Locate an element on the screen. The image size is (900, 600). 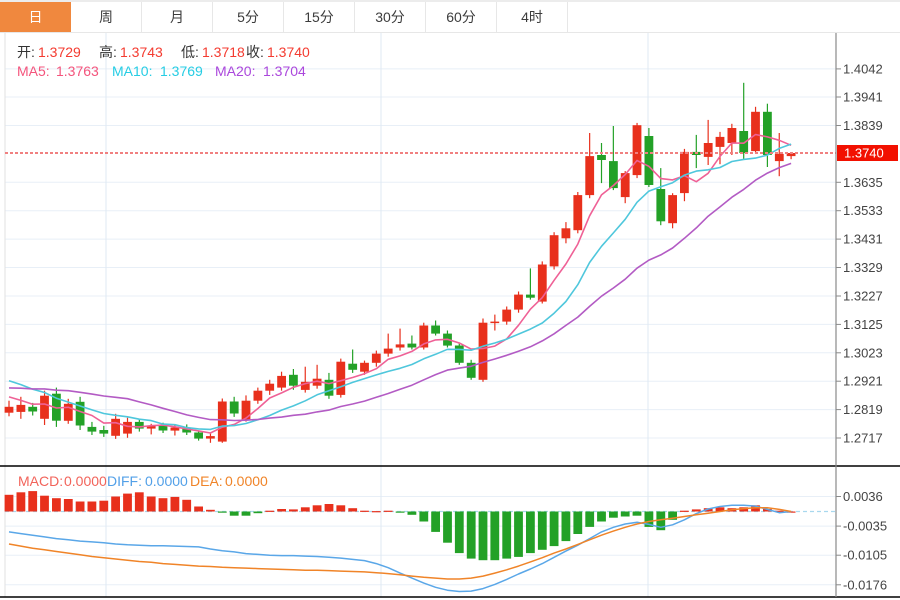
high-value: 1.3743 is located at coordinates (141, 52).